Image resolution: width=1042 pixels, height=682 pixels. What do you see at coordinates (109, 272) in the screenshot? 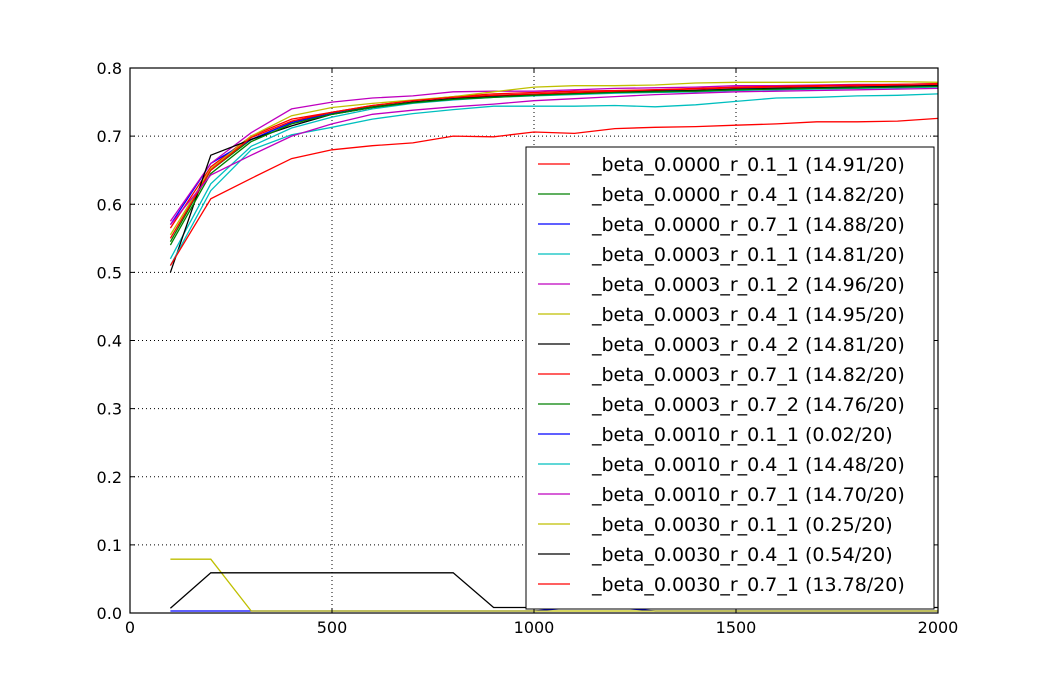
I see `y-tick-label: 0.5` at bounding box center [109, 272].